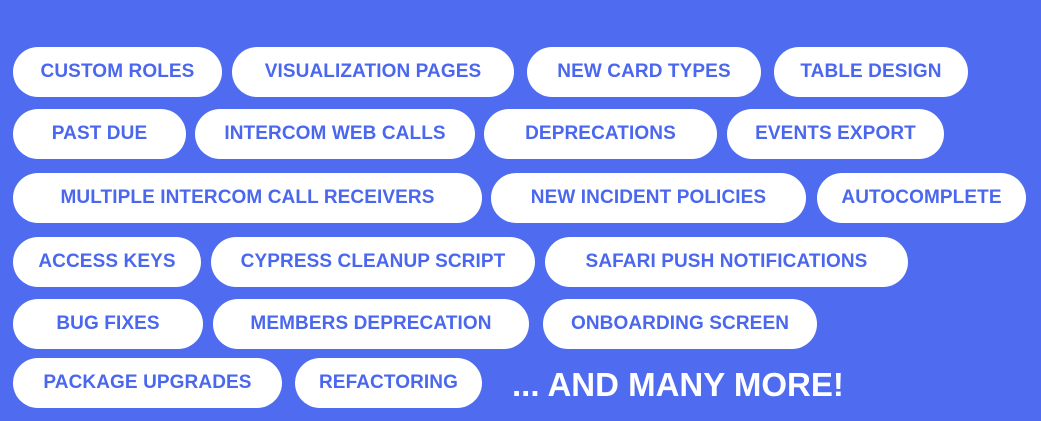 The image size is (1041, 421). What do you see at coordinates (117, 72) in the screenshot?
I see `tag-custom-roles: CUSTOM ROLES` at bounding box center [117, 72].